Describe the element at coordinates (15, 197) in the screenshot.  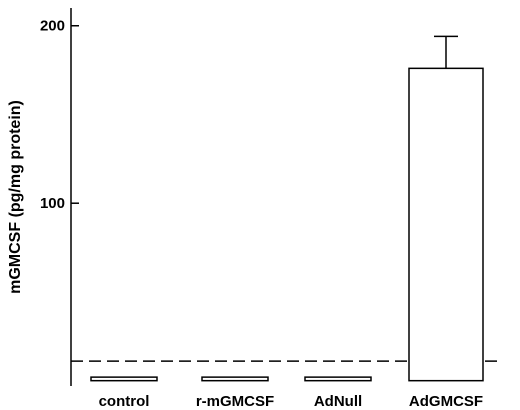
I see `y-axis-label: mGMCSF (pg/mg protein)` at that location.